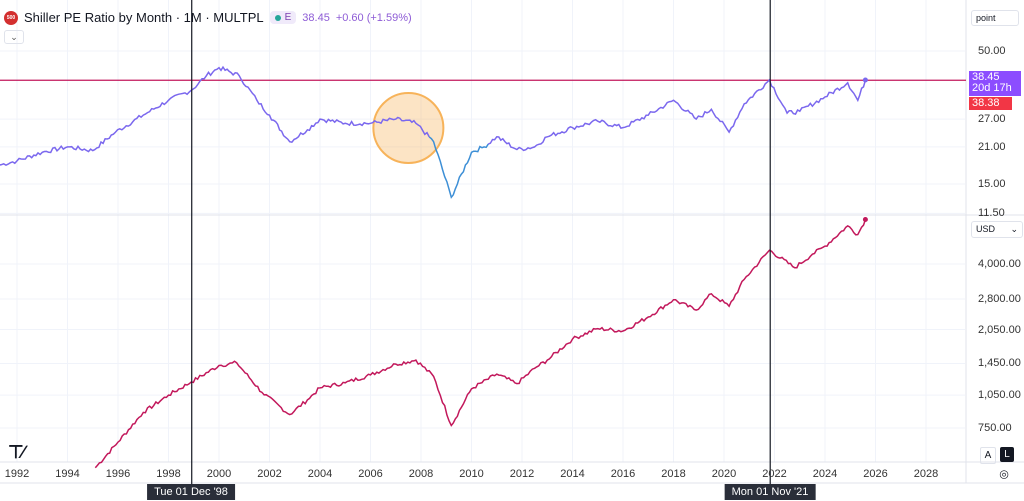 The image size is (1024, 501). What do you see at coordinates (67, 474) in the screenshot?
I see `x-tick-label: 1994` at bounding box center [67, 474].